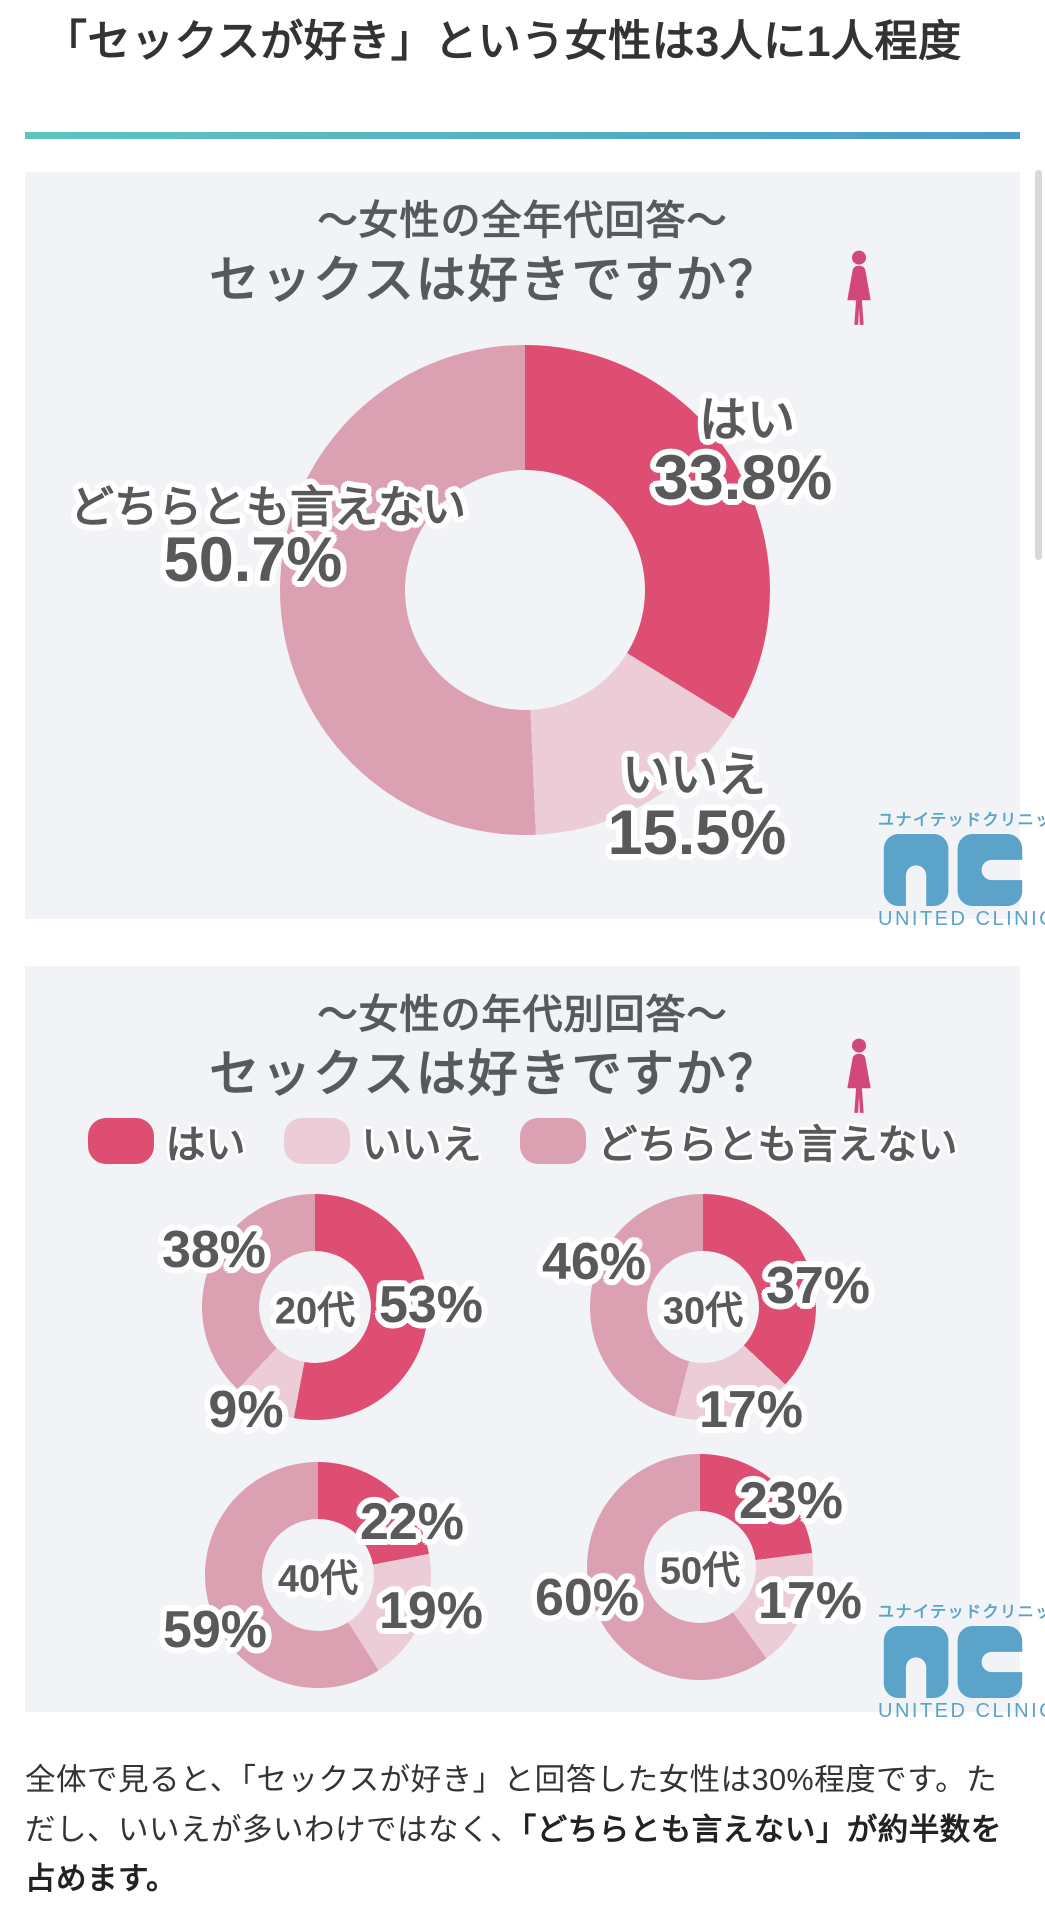 Image resolution: width=1045 pixels, height=1931 pixels. I want to click on summary-bold: 「どちらとも言えない」が約半数を占めます。, so click(513, 1854).